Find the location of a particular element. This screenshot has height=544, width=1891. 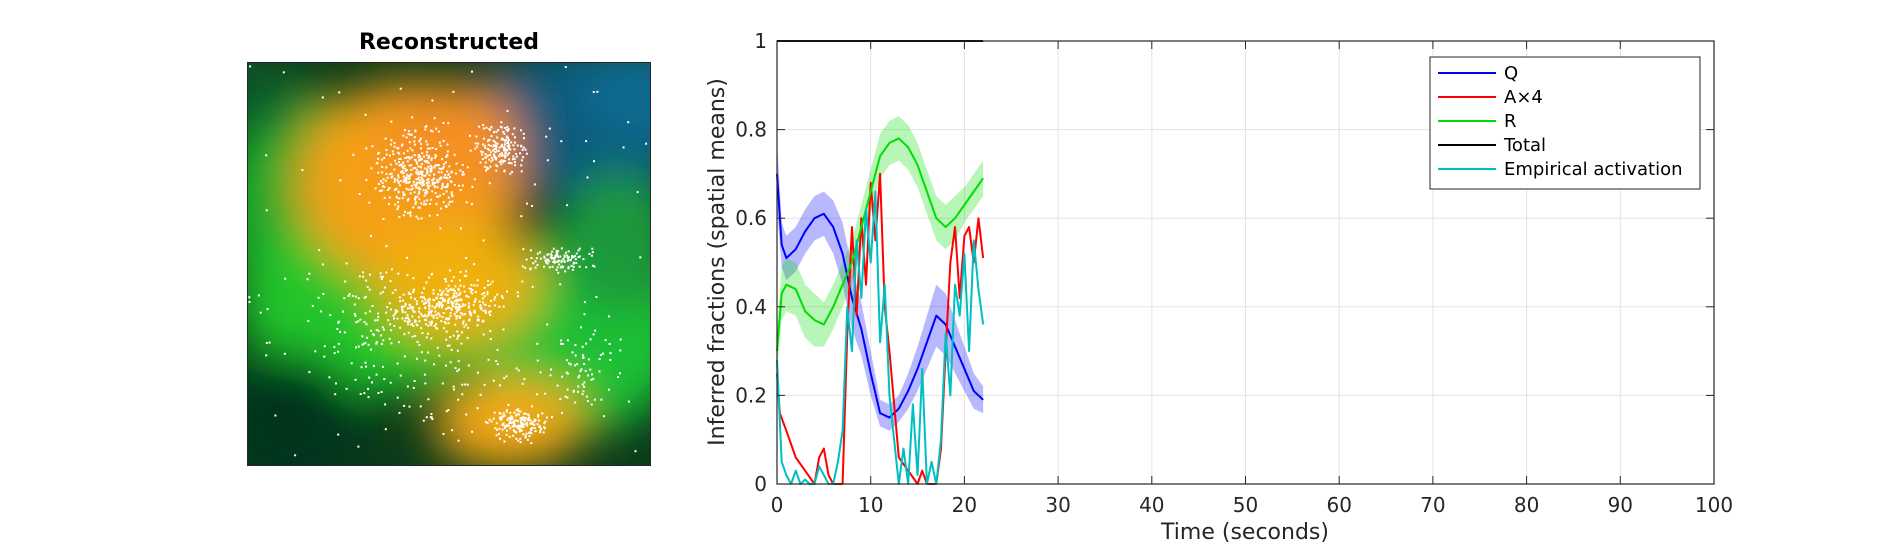

y-tick-label: 0.8 is located at coordinates (751, 130).